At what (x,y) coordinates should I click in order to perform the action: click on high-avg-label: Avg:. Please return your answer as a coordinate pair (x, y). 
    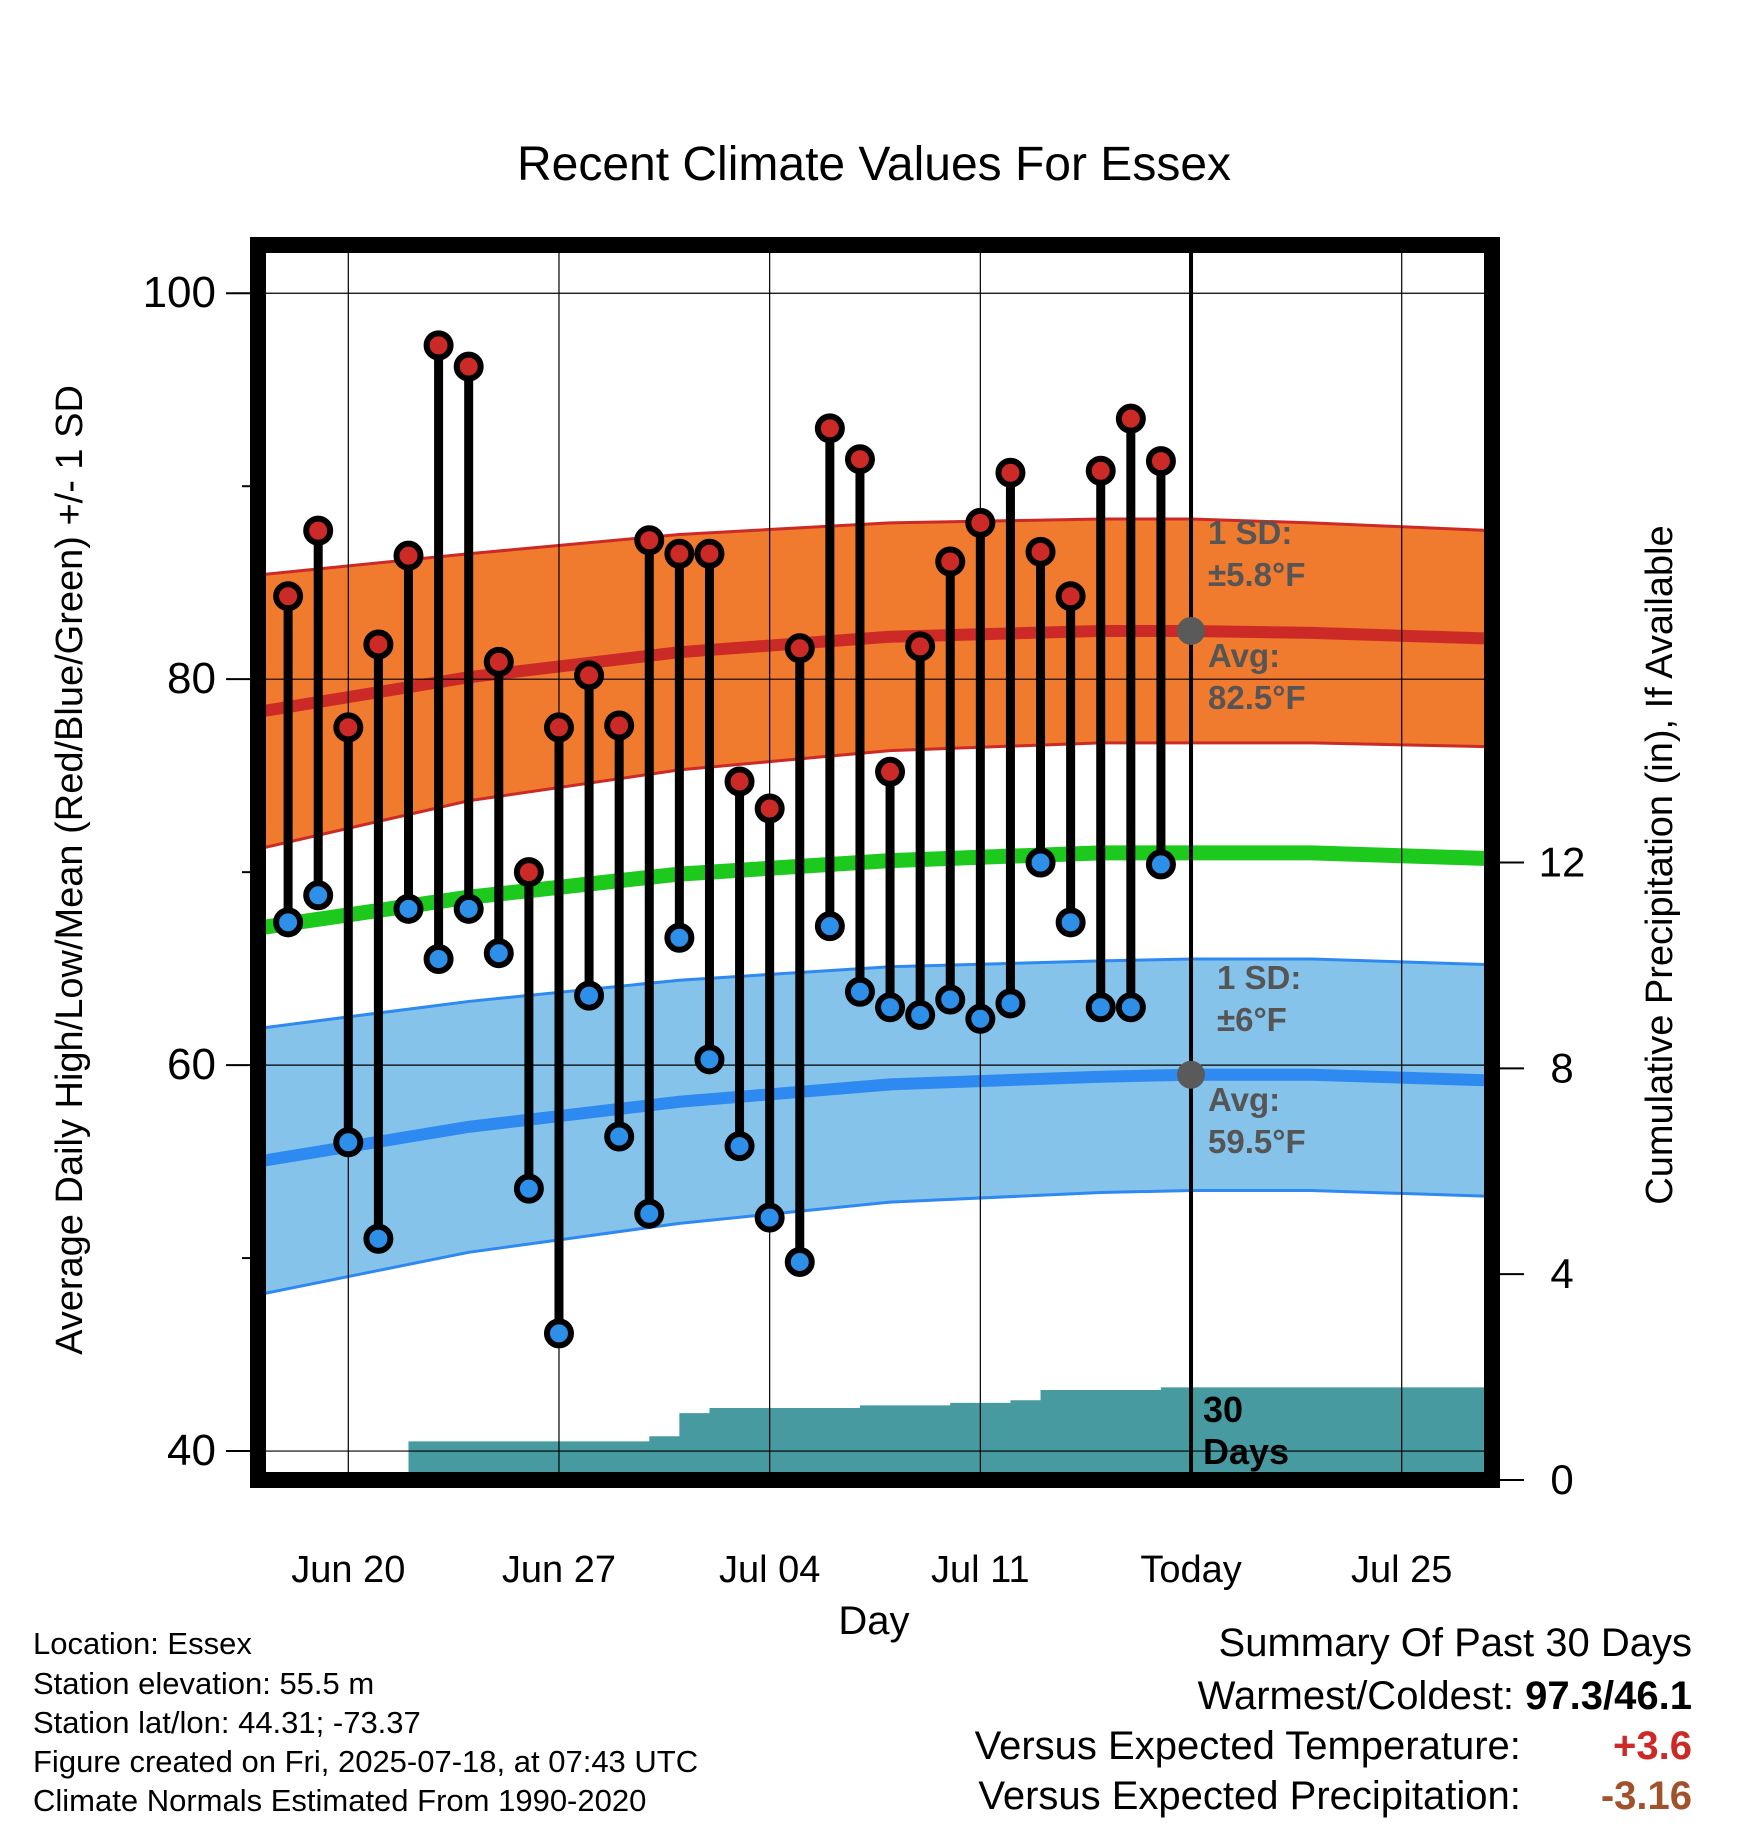
    Looking at the image, I should click on (1244, 655).